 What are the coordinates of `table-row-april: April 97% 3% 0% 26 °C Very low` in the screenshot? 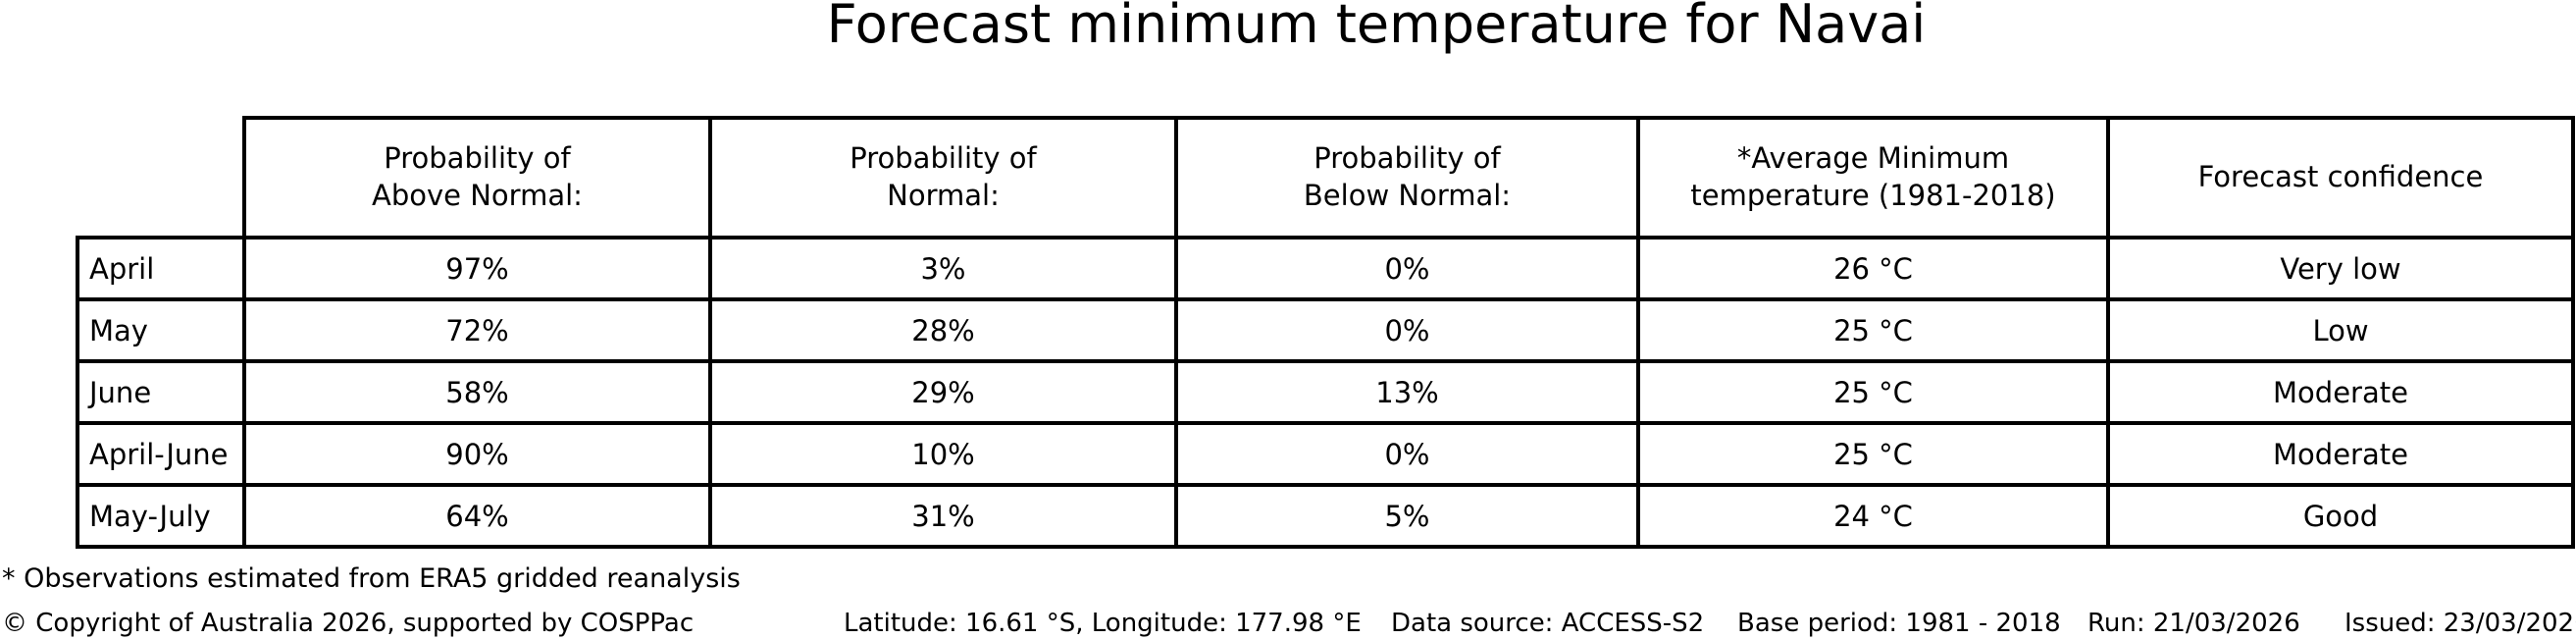 It's located at (1325, 268).